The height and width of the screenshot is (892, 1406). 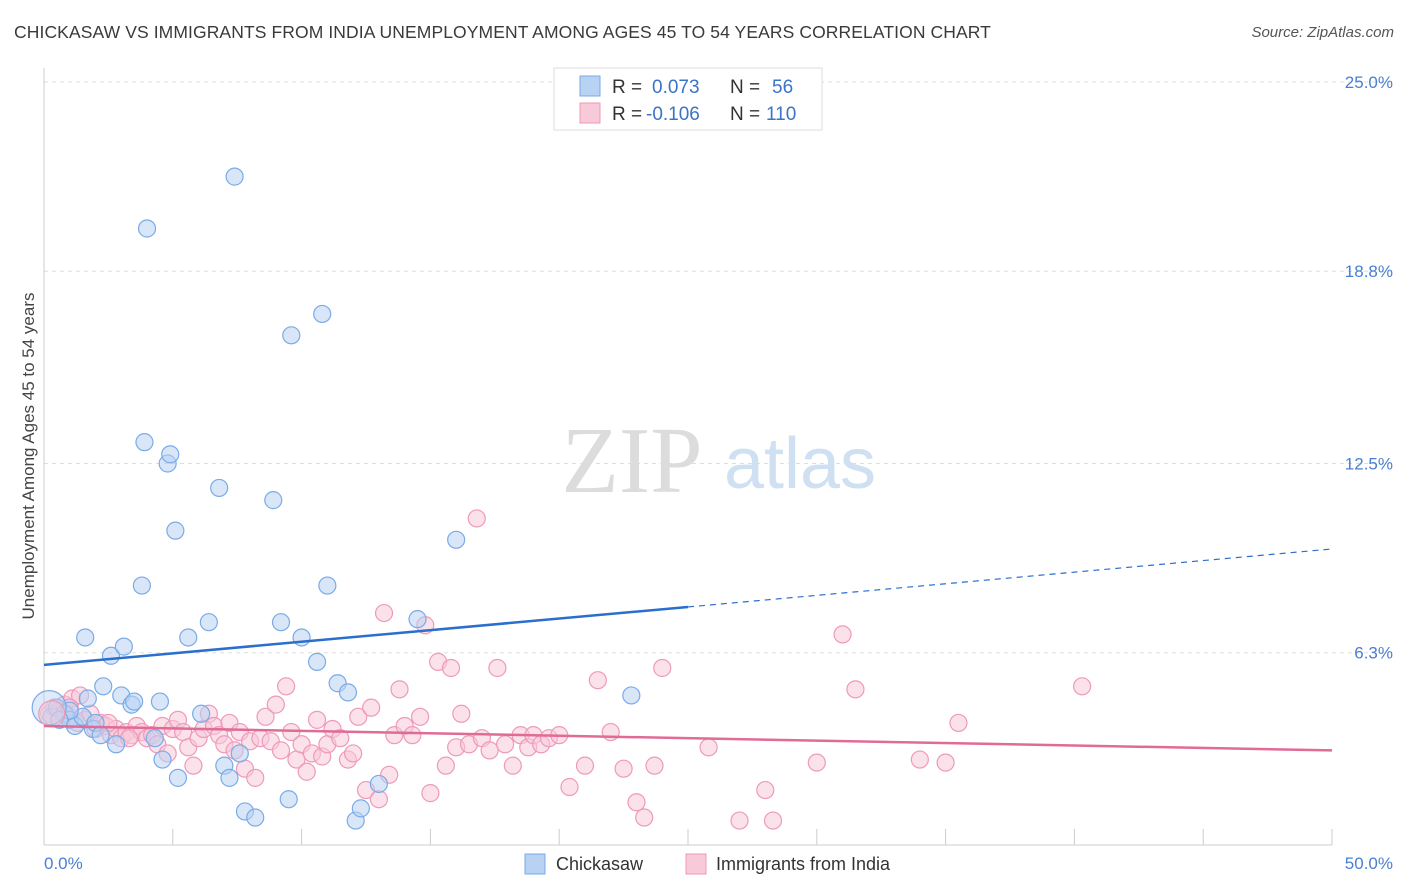 What do you see at coordinates (590, 86) in the screenshot?
I see `legend-swatch-chickasaw` at bounding box center [590, 86].